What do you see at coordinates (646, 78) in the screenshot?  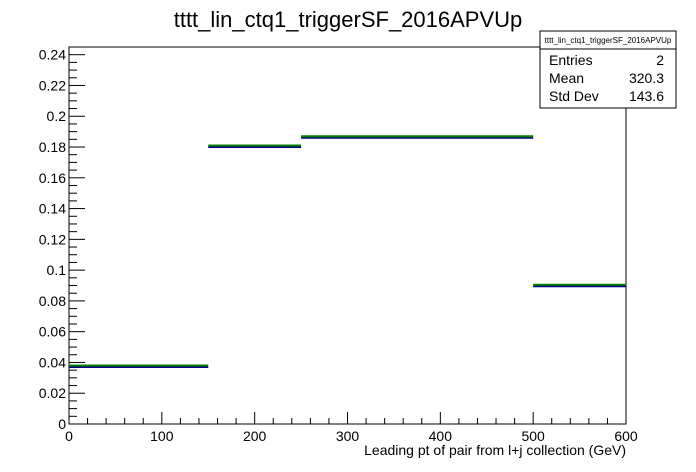 I see `stats-mean-value: 320.3` at bounding box center [646, 78].